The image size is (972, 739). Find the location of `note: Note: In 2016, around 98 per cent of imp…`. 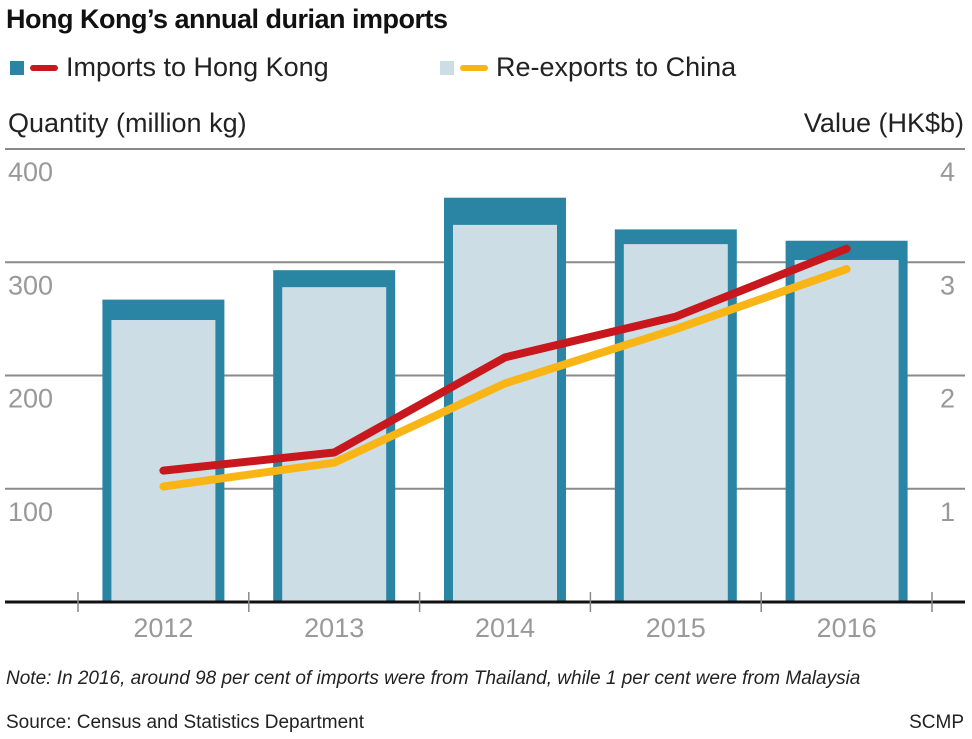

note: Note: In 2016, around 98 per cent of imp… is located at coordinates (433, 678).